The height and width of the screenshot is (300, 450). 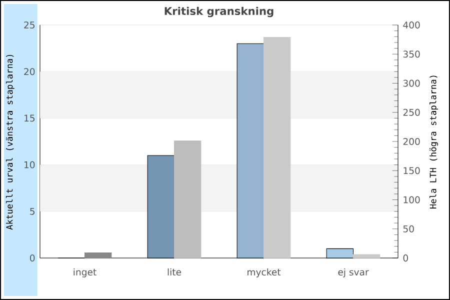 What do you see at coordinates (29, 25) in the screenshot?
I see `y-tick-label: 25` at bounding box center [29, 25].